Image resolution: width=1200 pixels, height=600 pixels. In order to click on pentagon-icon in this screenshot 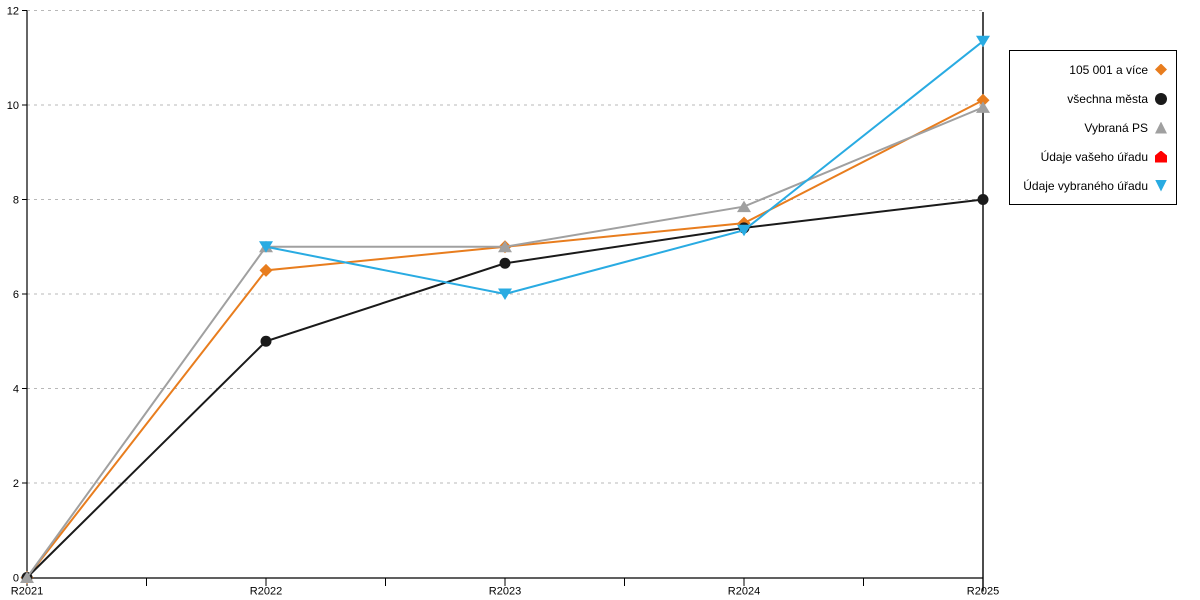, I will do `click(1161, 156)`.